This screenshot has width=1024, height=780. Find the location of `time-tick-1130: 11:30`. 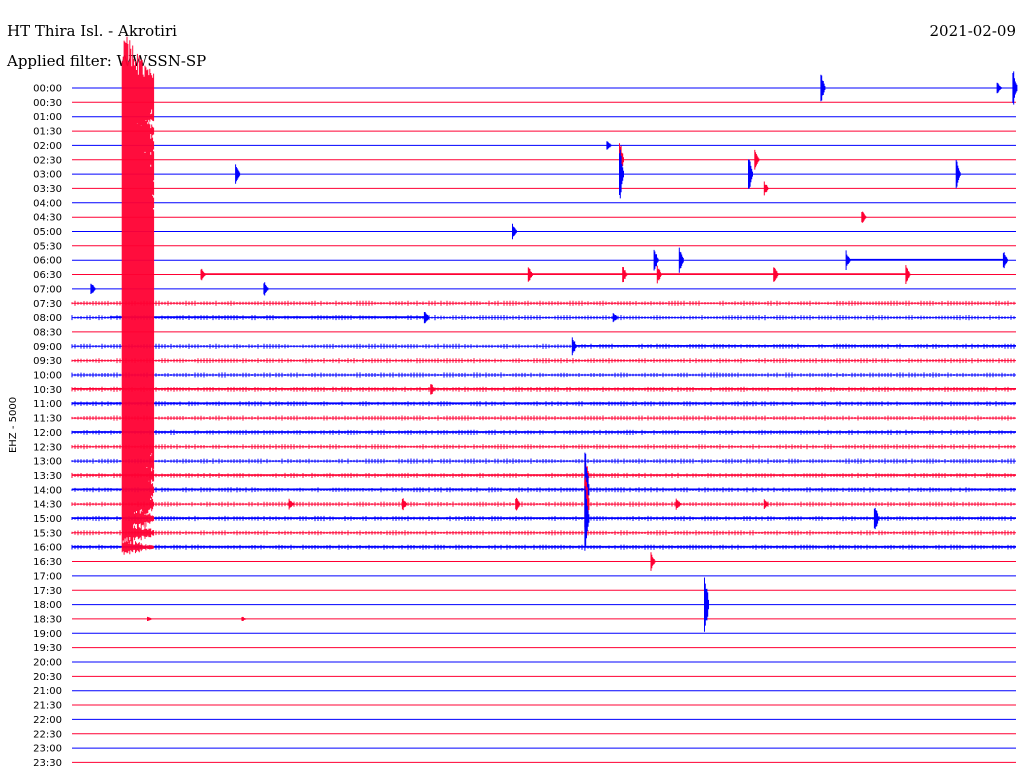

time-tick-1130: 11:30 is located at coordinates (47, 419).